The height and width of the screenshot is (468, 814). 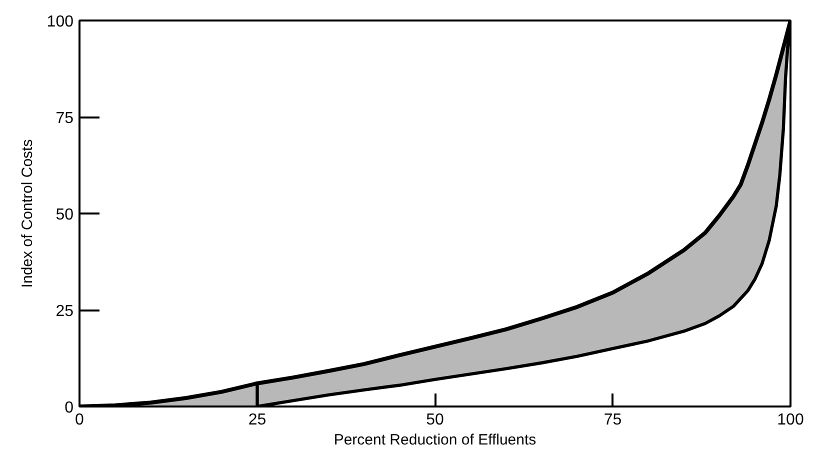 I want to click on x-tick-label: 25, so click(x=257, y=420).